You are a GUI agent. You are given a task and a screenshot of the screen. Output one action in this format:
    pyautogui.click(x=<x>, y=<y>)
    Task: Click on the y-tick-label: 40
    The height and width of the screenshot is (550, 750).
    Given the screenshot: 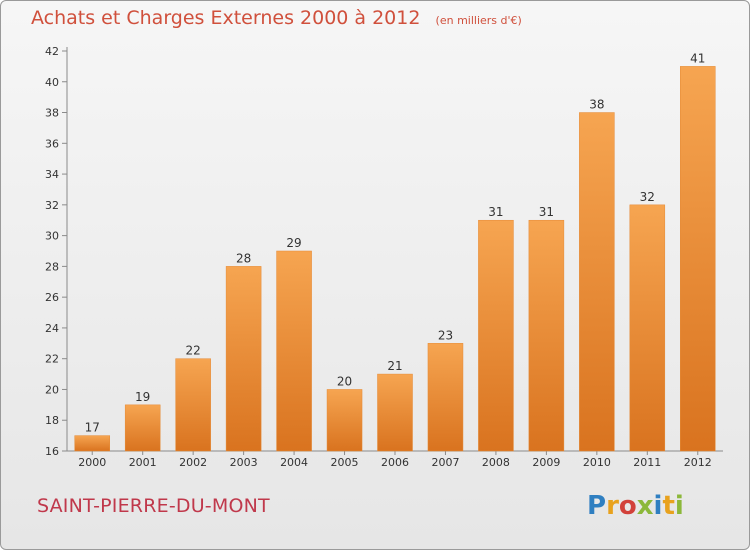 What is the action you would take?
    pyautogui.click(x=52, y=82)
    